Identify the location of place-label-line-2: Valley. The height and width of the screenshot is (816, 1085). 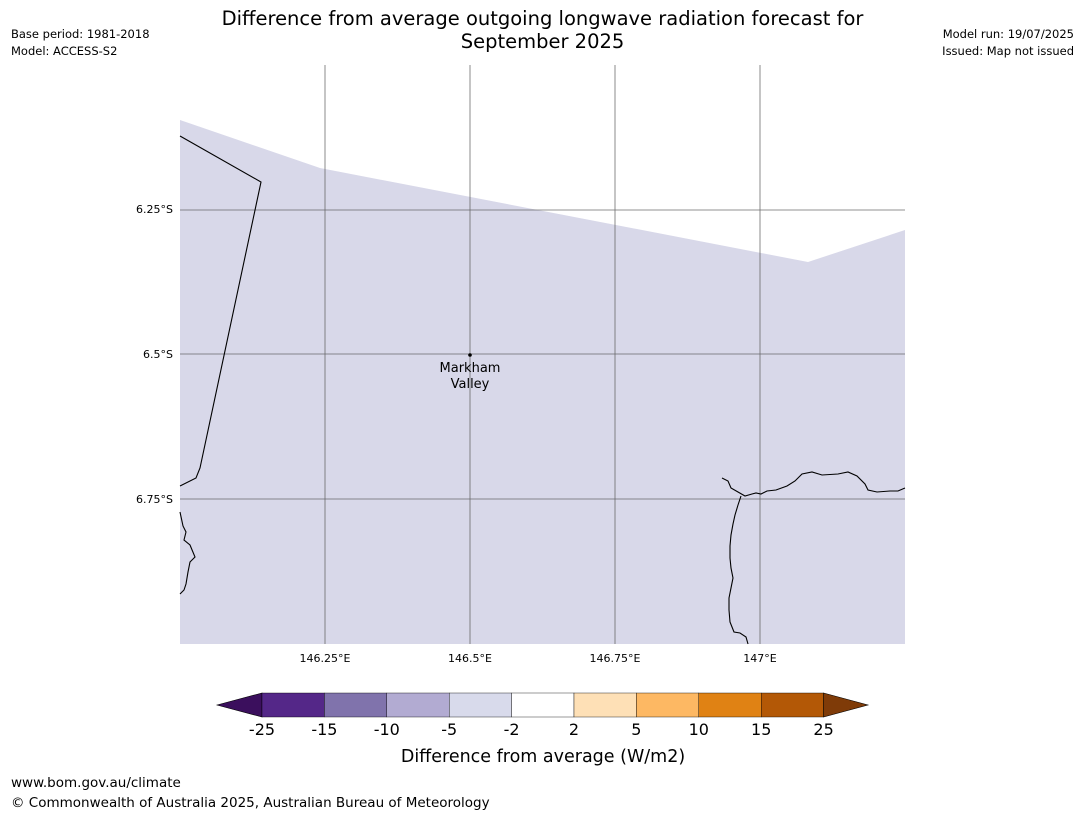
(470, 384).